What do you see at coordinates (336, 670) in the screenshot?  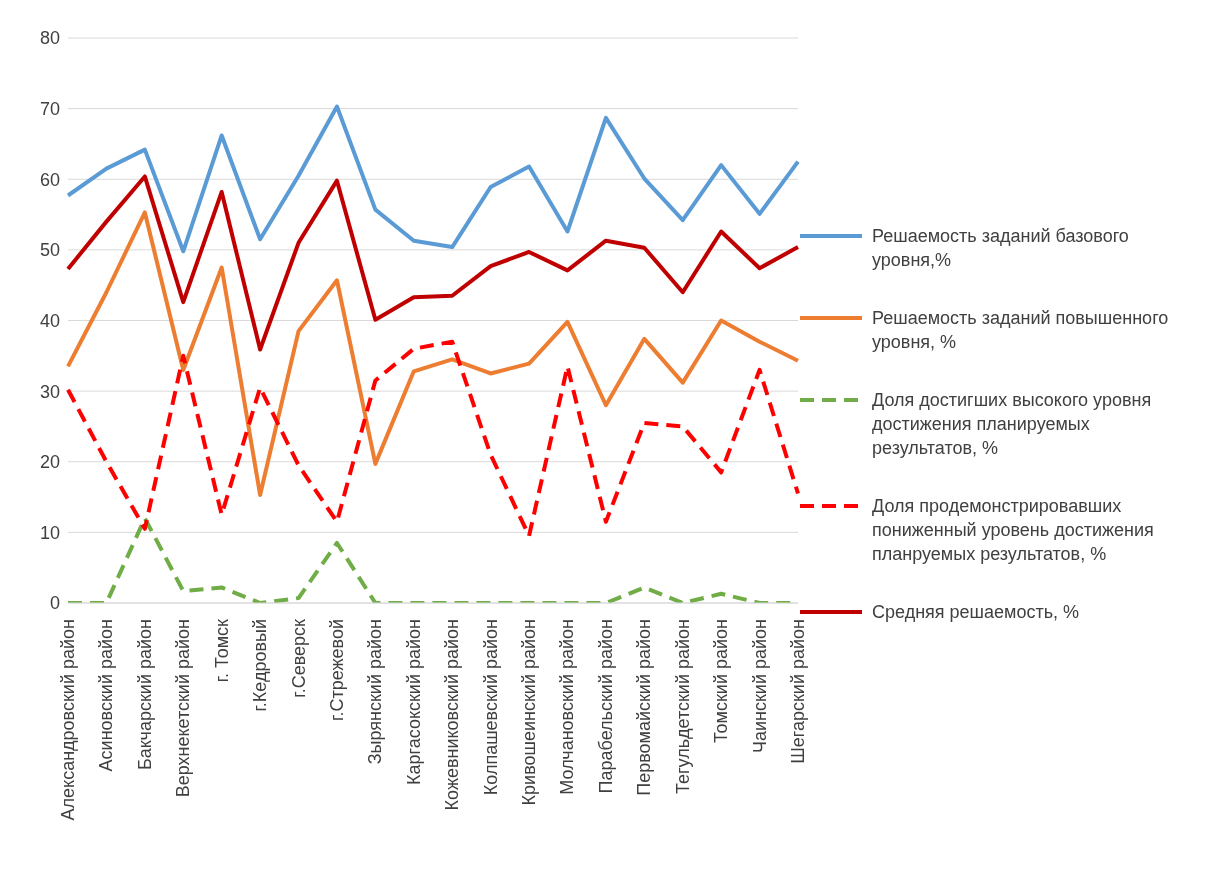 I see `x-tick-label: г.Стрежевой` at bounding box center [336, 670].